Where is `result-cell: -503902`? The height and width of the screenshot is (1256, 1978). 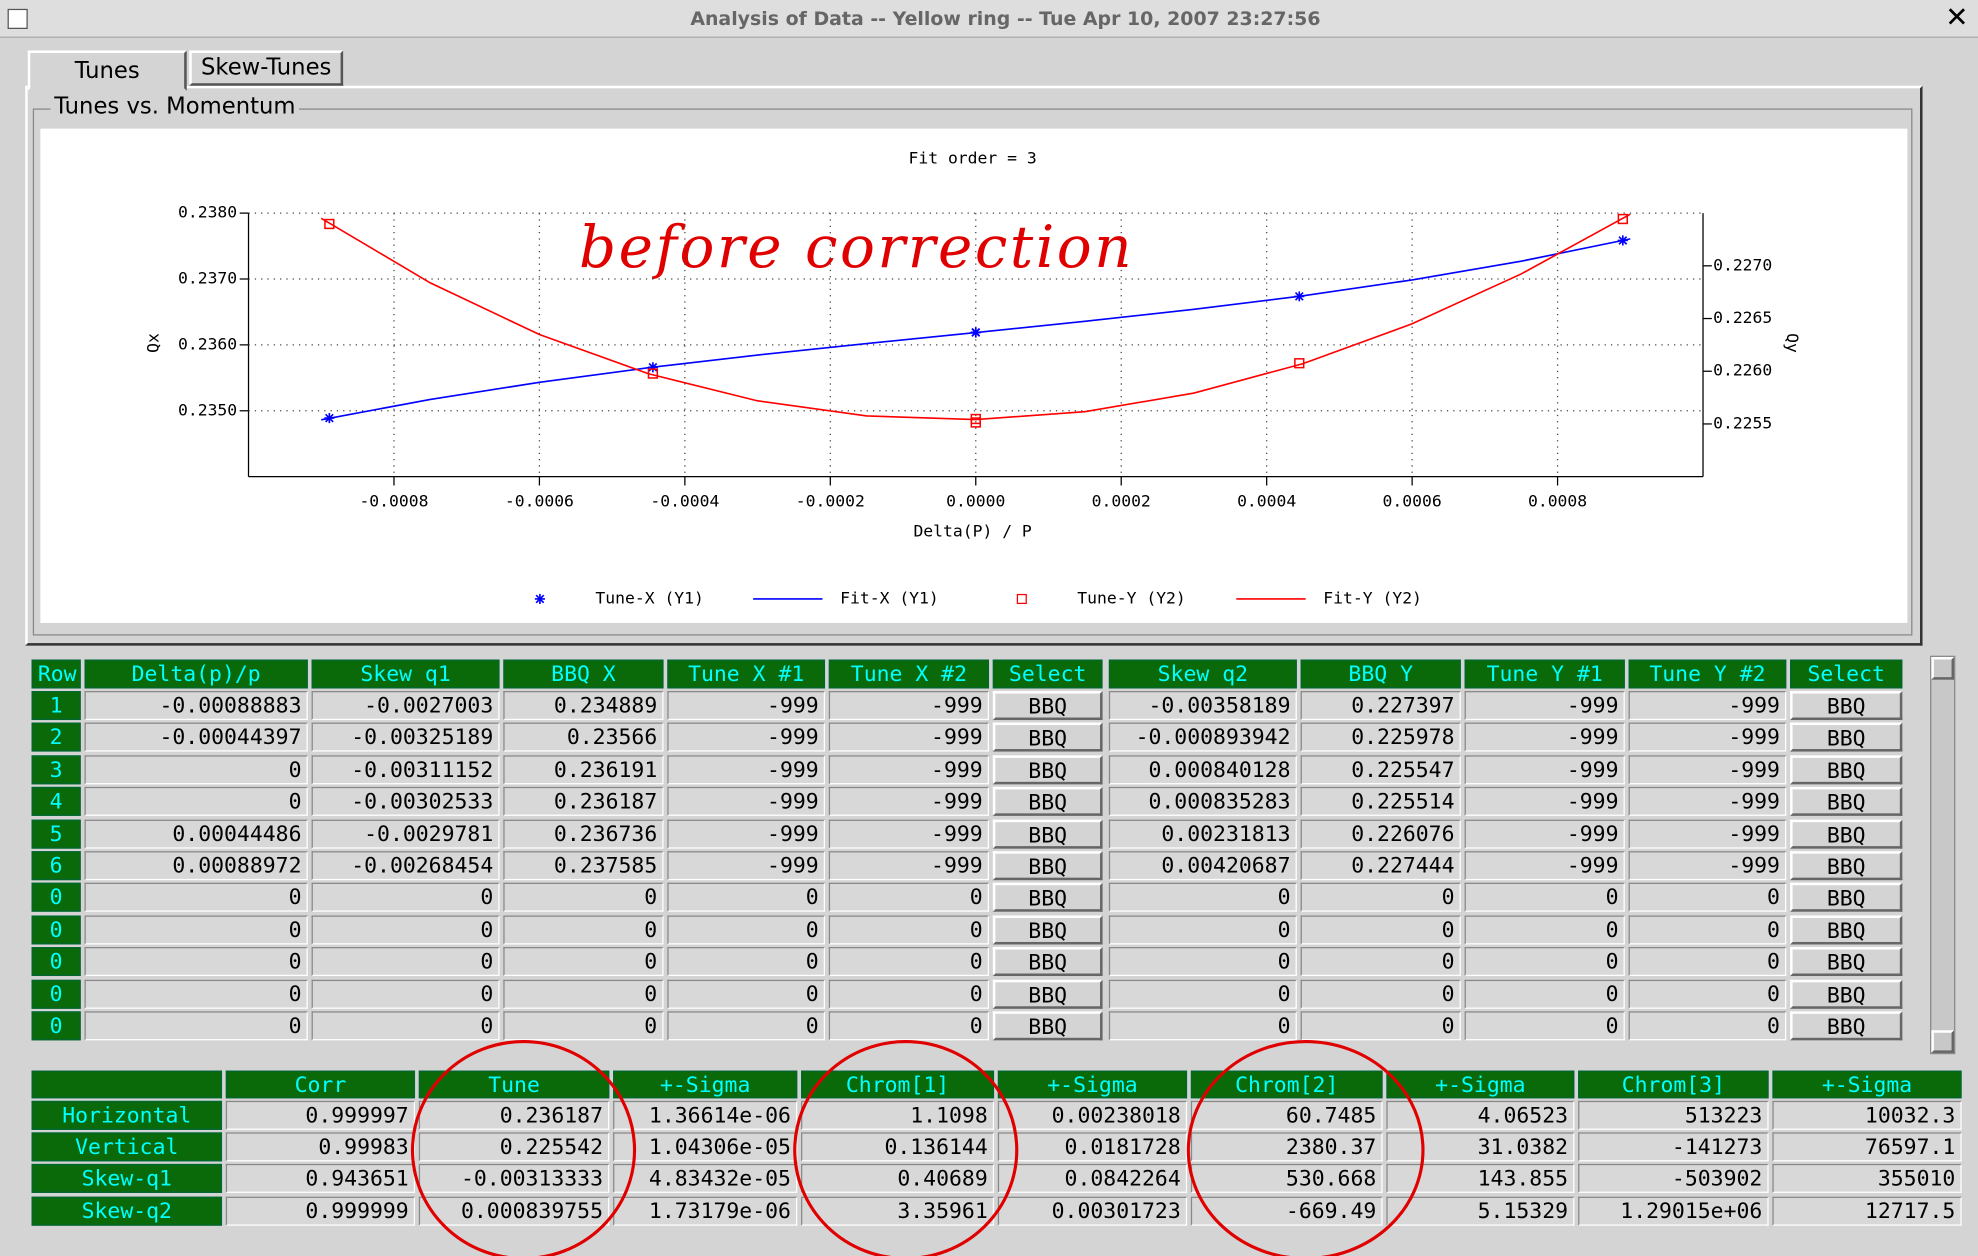
result-cell: -503902 is located at coordinates (1673, 1179).